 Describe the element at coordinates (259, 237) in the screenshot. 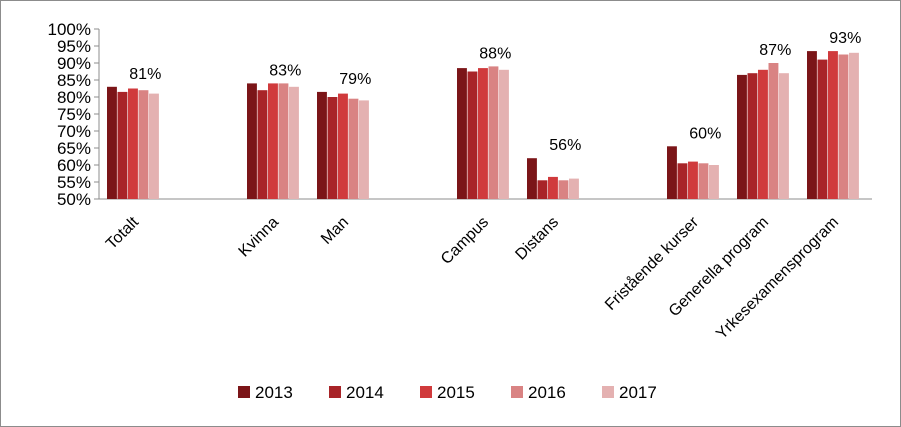

I see `category-label: Kvinna` at that location.